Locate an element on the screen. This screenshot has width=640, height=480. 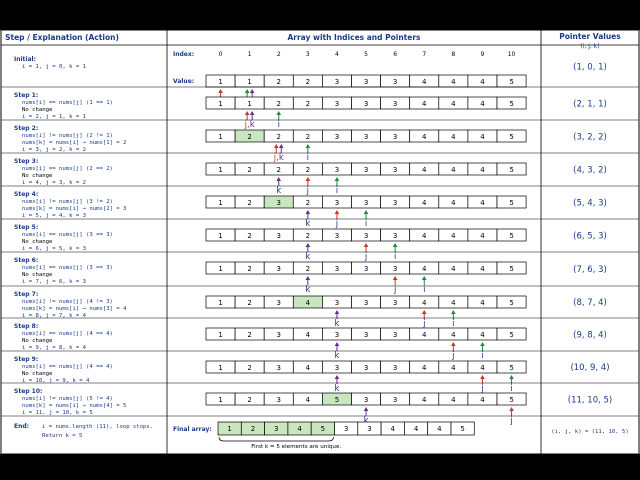
step-line: i = 3, j = 2, k = 2 is located at coordinates (54, 150).